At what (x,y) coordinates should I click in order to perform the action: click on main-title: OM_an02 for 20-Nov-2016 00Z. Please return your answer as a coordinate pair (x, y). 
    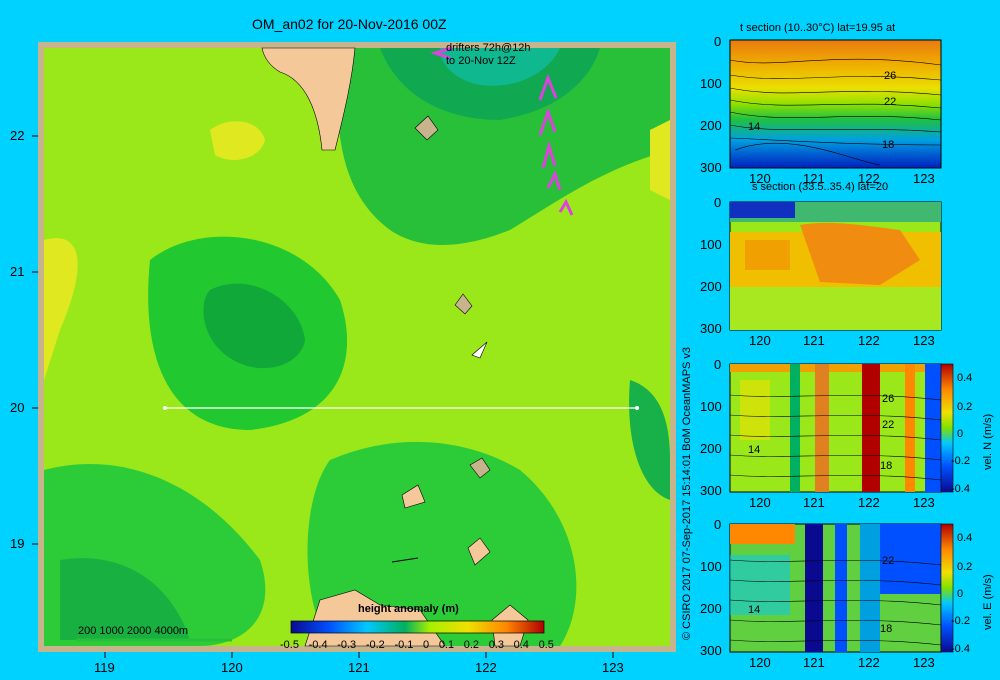
    Looking at the image, I should click on (349, 24).